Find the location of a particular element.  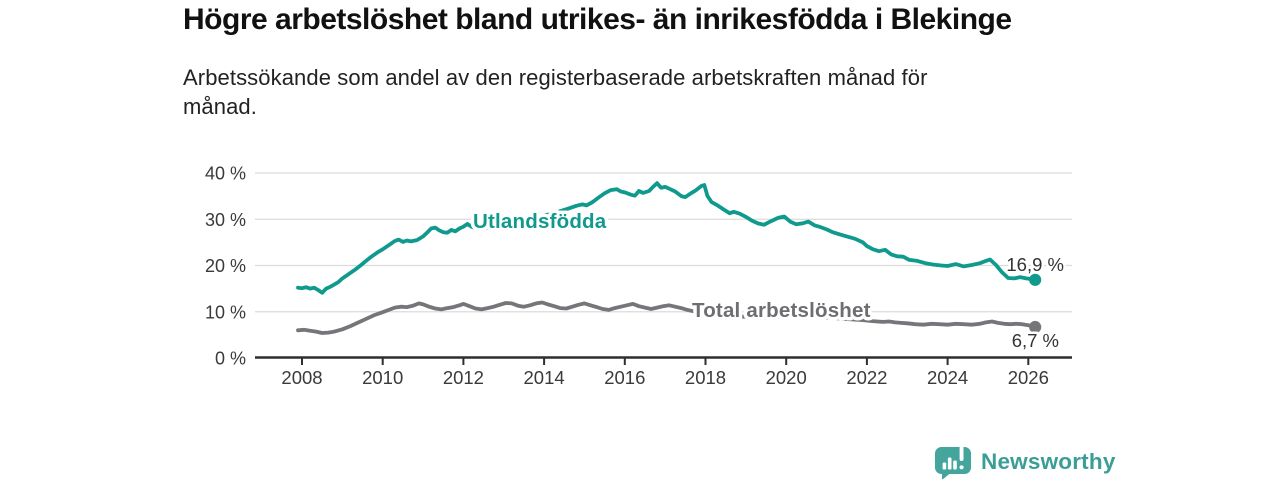

logo-exclamation-dot is located at coordinates (961, 466).